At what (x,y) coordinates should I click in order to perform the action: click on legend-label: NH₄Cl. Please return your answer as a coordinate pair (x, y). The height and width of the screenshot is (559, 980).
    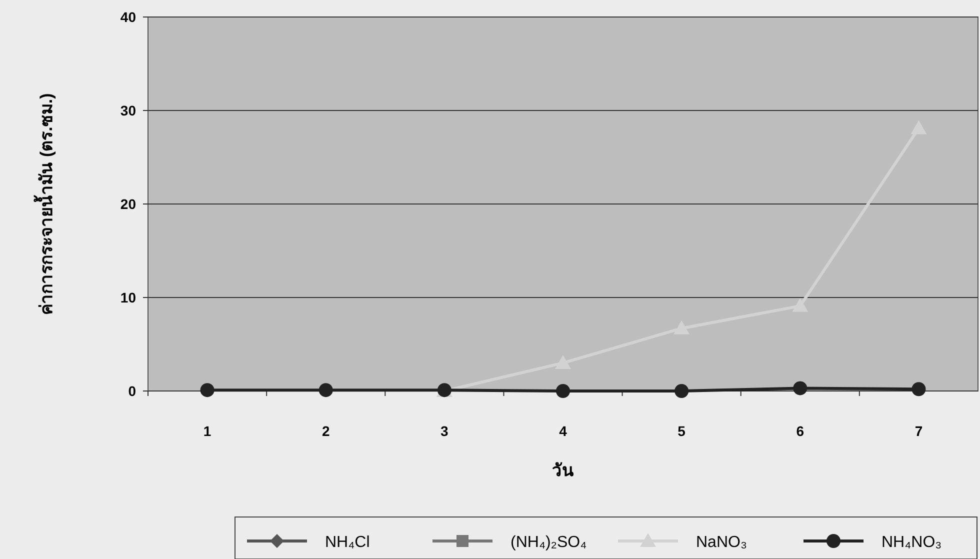
    Looking at the image, I should click on (347, 542).